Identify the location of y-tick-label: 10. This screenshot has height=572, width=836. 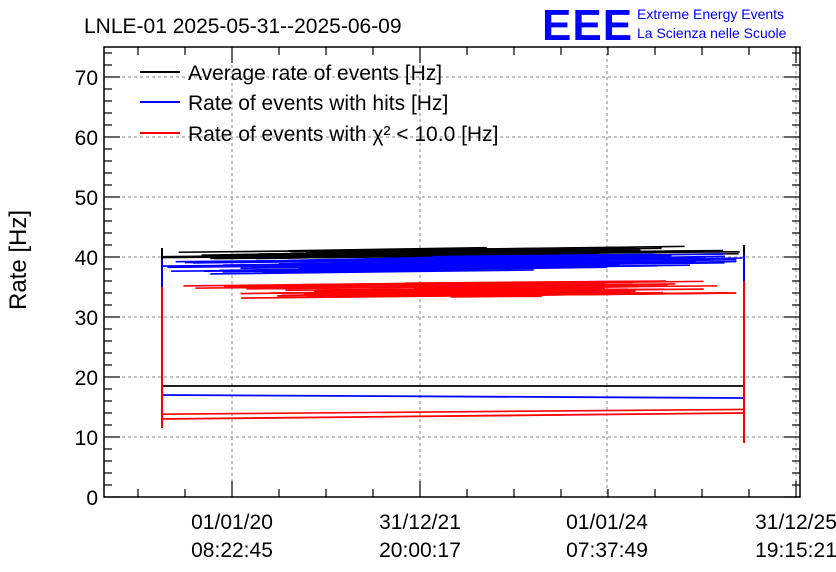
(86, 438).